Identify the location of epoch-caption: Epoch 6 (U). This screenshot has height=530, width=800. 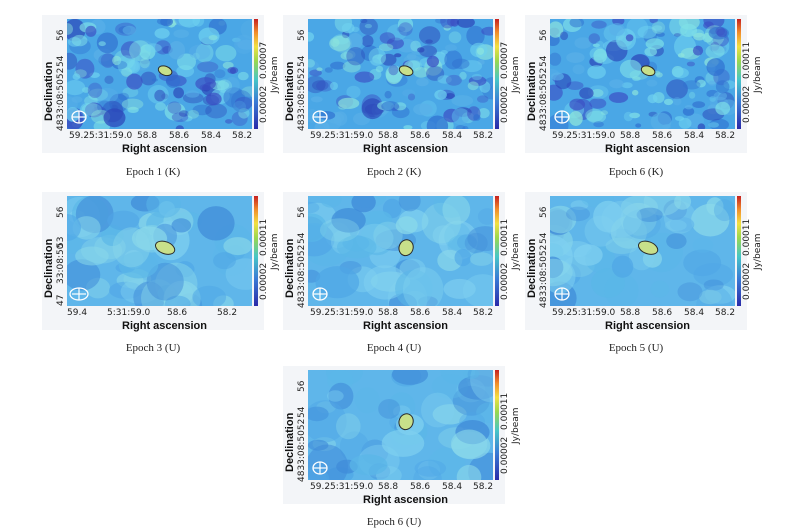
(394, 522).